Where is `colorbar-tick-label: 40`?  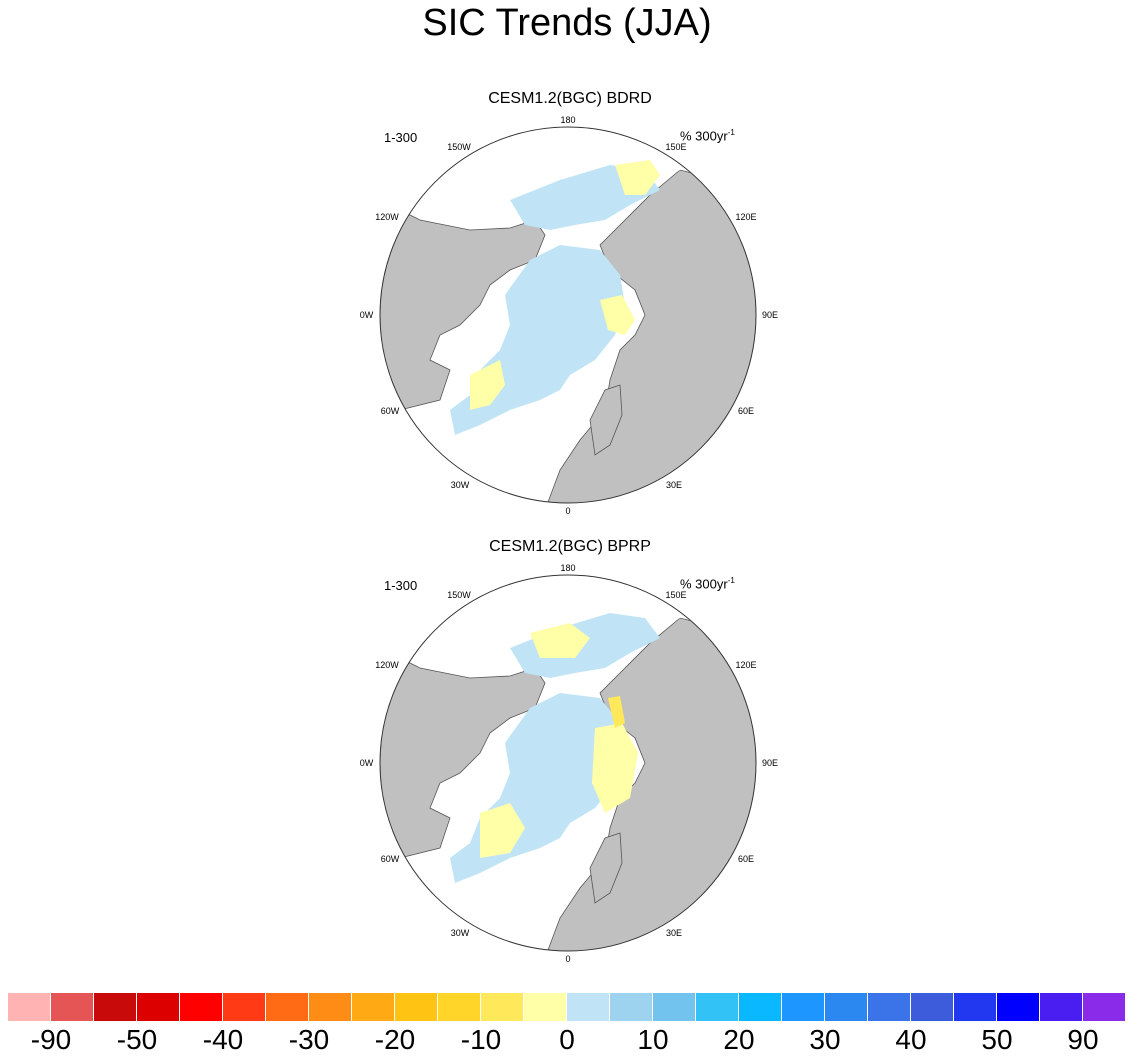
colorbar-tick-label: 40 is located at coordinates (911, 1039).